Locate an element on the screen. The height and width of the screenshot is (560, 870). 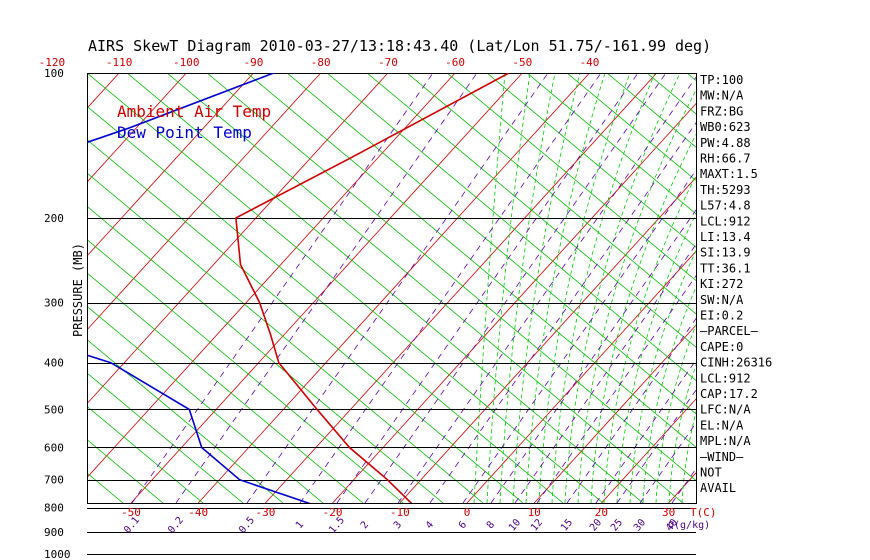
index-item: CINH:26316 is located at coordinates (736, 363).